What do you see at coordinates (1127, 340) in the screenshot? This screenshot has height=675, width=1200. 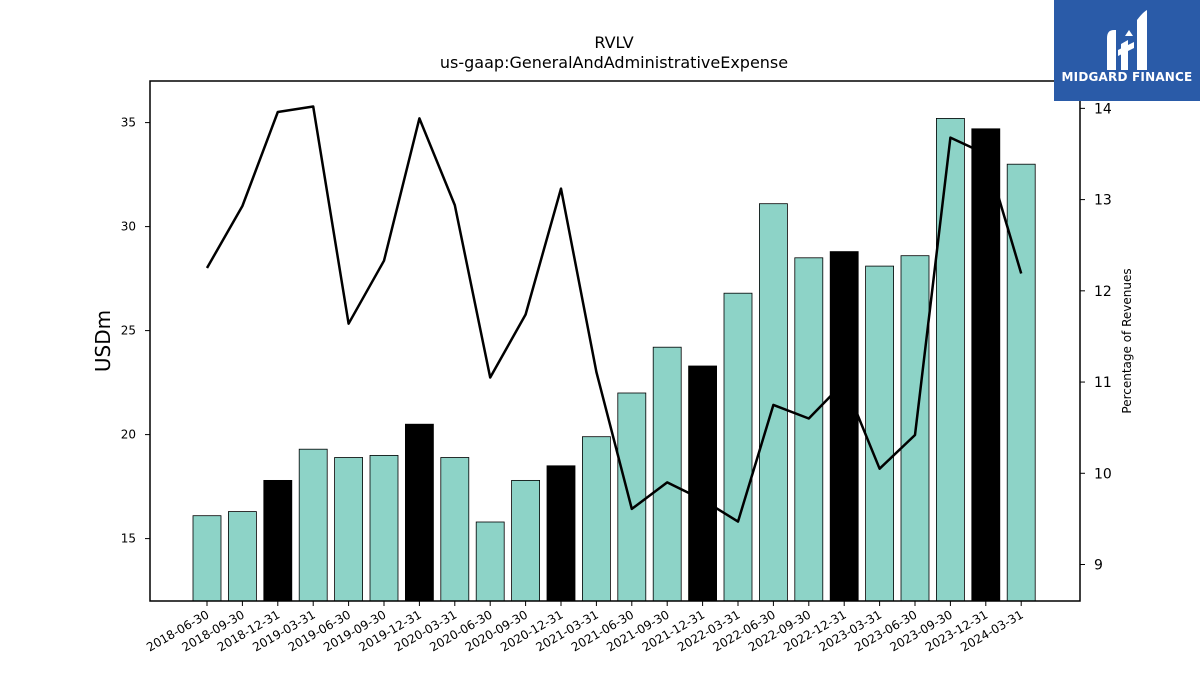 I see `y2-axis-label: Percentage of Revenues` at bounding box center [1127, 340].